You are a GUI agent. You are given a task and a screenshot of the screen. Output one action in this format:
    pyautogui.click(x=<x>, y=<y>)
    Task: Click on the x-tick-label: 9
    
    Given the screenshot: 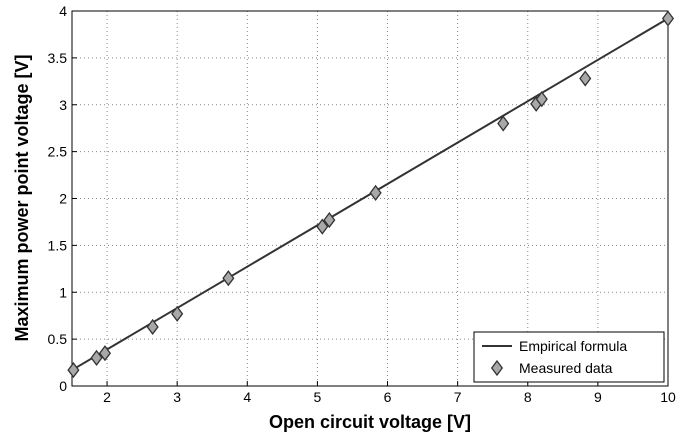 What is the action you would take?
    pyautogui.click(x=598, y=397)
    